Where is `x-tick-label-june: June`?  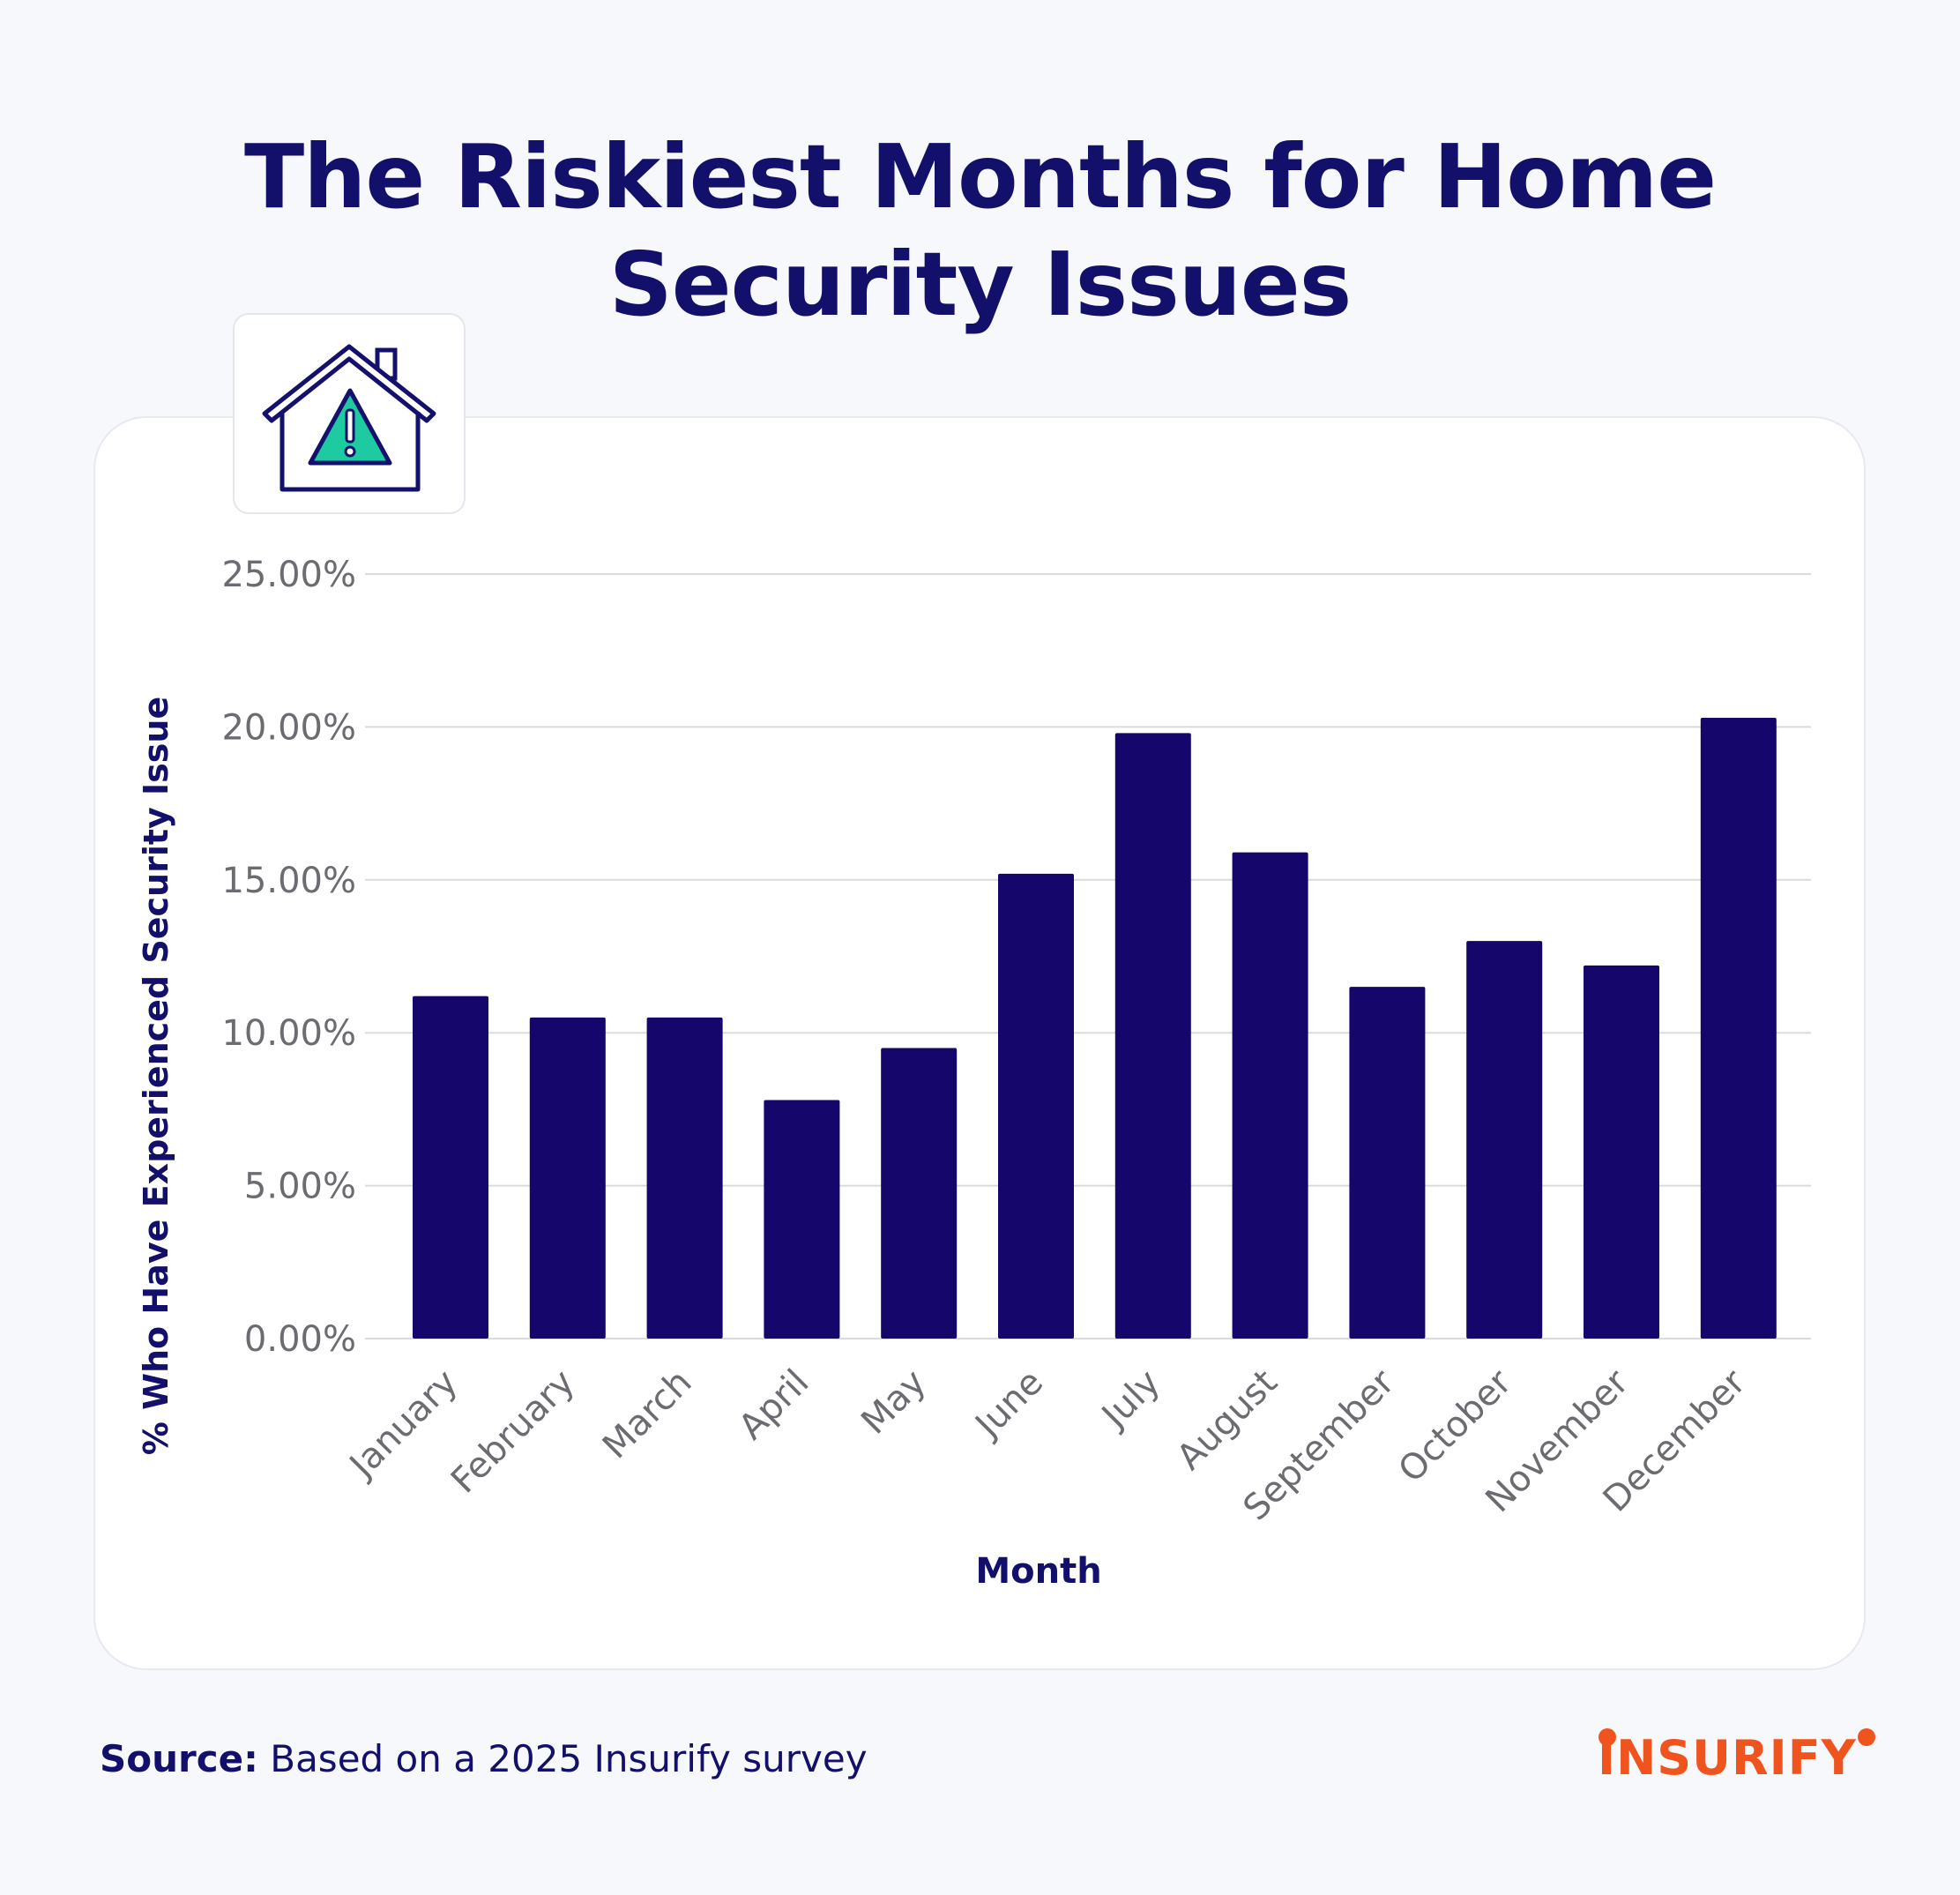 x-tick-label-june: June is located at coordinates (1008, 1405).